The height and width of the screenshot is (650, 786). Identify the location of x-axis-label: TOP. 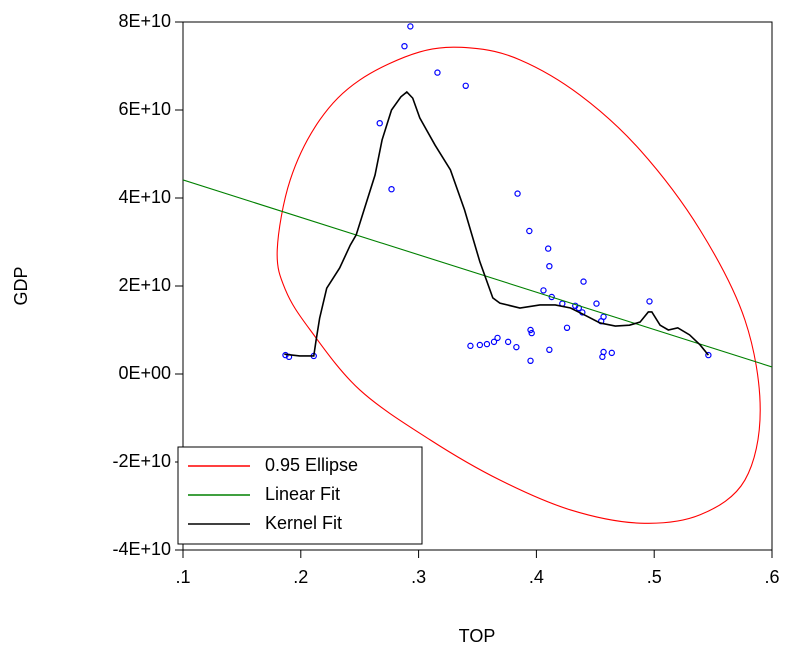
(477, 636).